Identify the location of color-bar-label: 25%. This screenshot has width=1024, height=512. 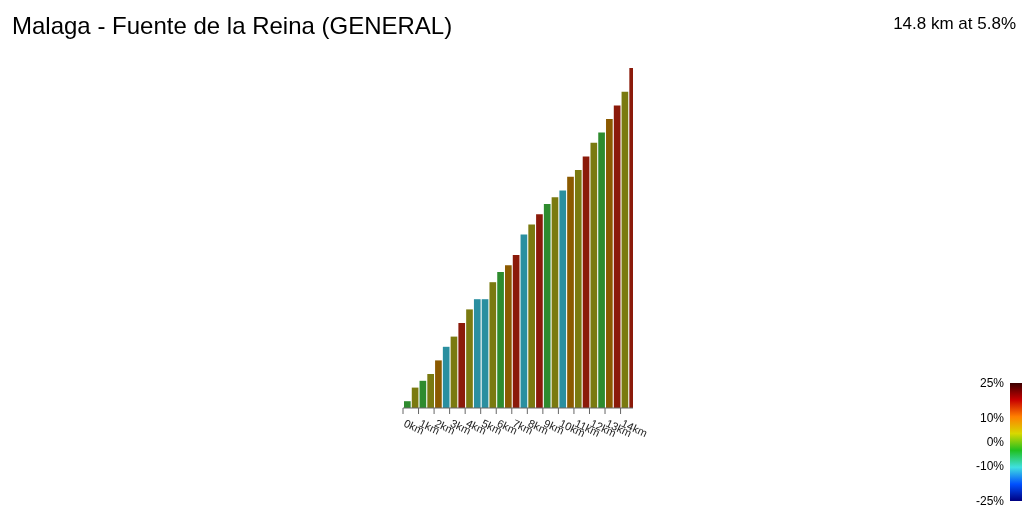
(992, 383).